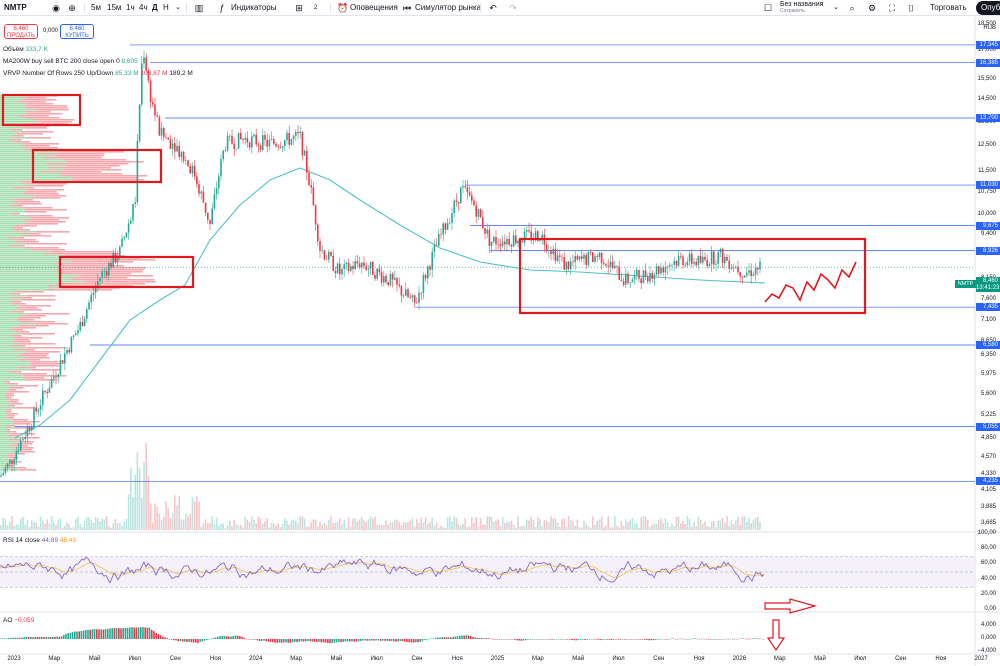  Describe the element at coordinates (299, 8) in the screenshot. I see `layouts-icon: ⊞` at that location.